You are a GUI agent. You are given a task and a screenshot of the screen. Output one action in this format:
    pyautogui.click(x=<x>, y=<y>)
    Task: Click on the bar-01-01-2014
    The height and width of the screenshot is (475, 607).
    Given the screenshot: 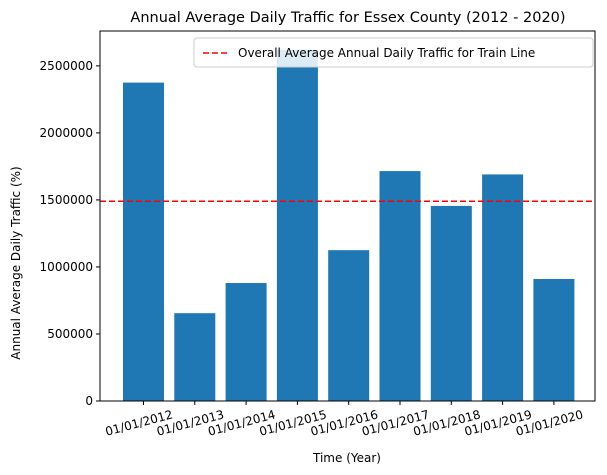 What is the action you would take?
    pyautogui.click(x=246, y=342)
    